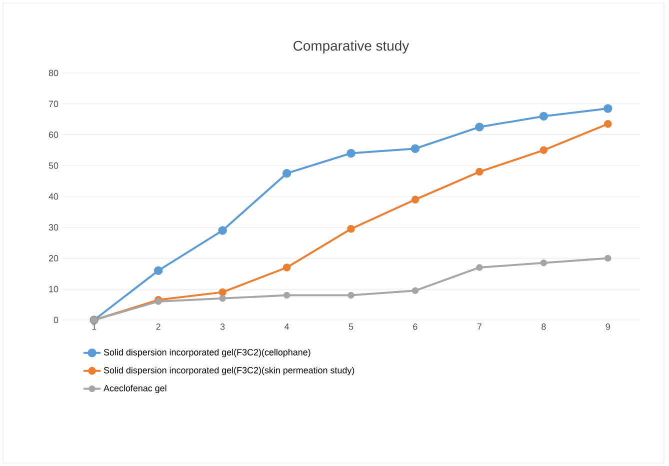 The height and width of the screenshot is (466, 669). I want to click on y-tick-label: 50, so click(53, 165).